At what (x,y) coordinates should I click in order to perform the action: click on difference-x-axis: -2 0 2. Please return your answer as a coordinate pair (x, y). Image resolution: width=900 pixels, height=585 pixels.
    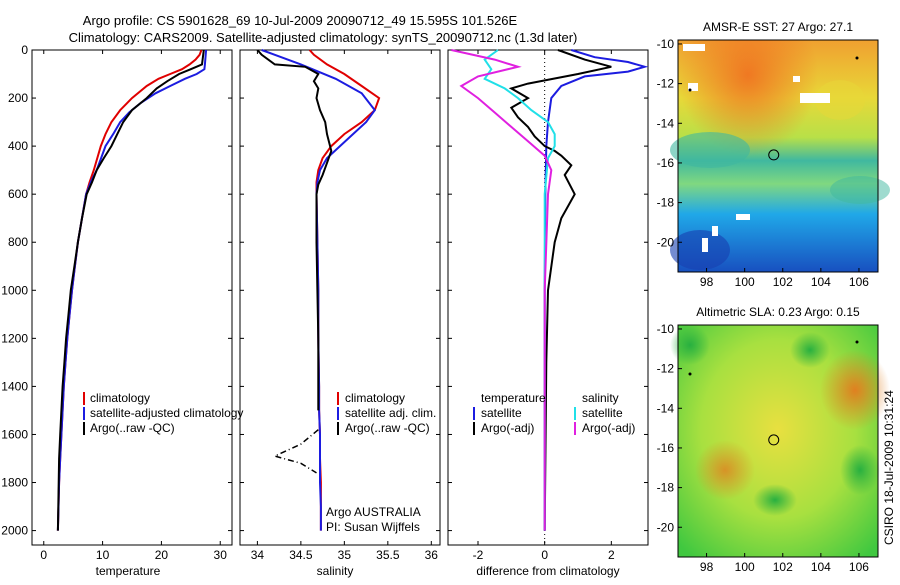
    Looking at the image, I should click on (544, 306).